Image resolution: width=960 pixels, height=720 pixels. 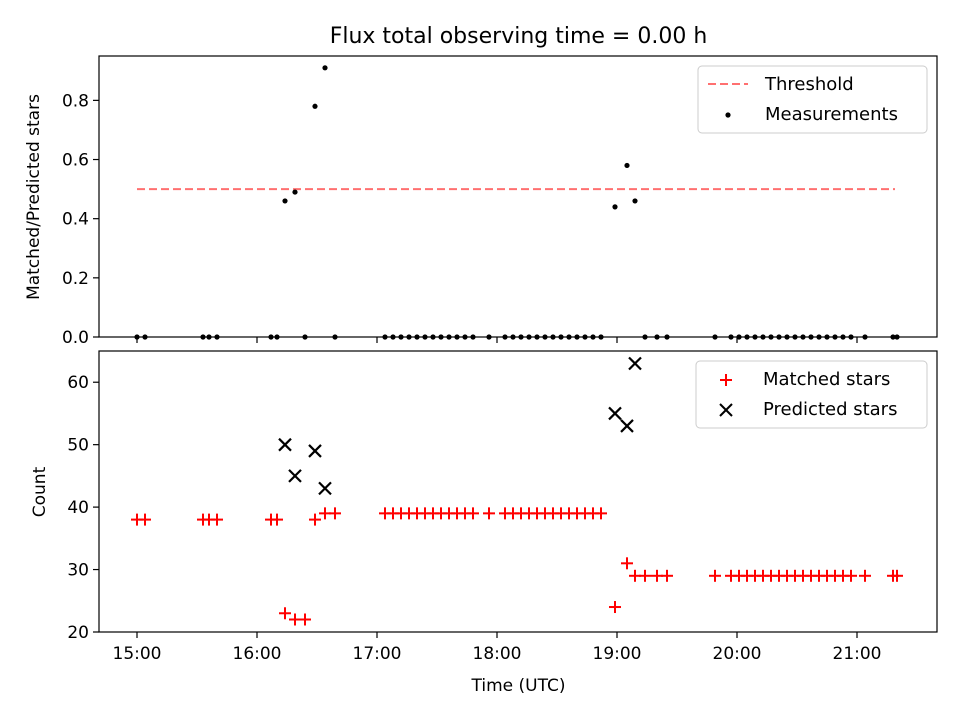 I want to click on x-axis-label: Time (UTC), so click(x=518, y=686).